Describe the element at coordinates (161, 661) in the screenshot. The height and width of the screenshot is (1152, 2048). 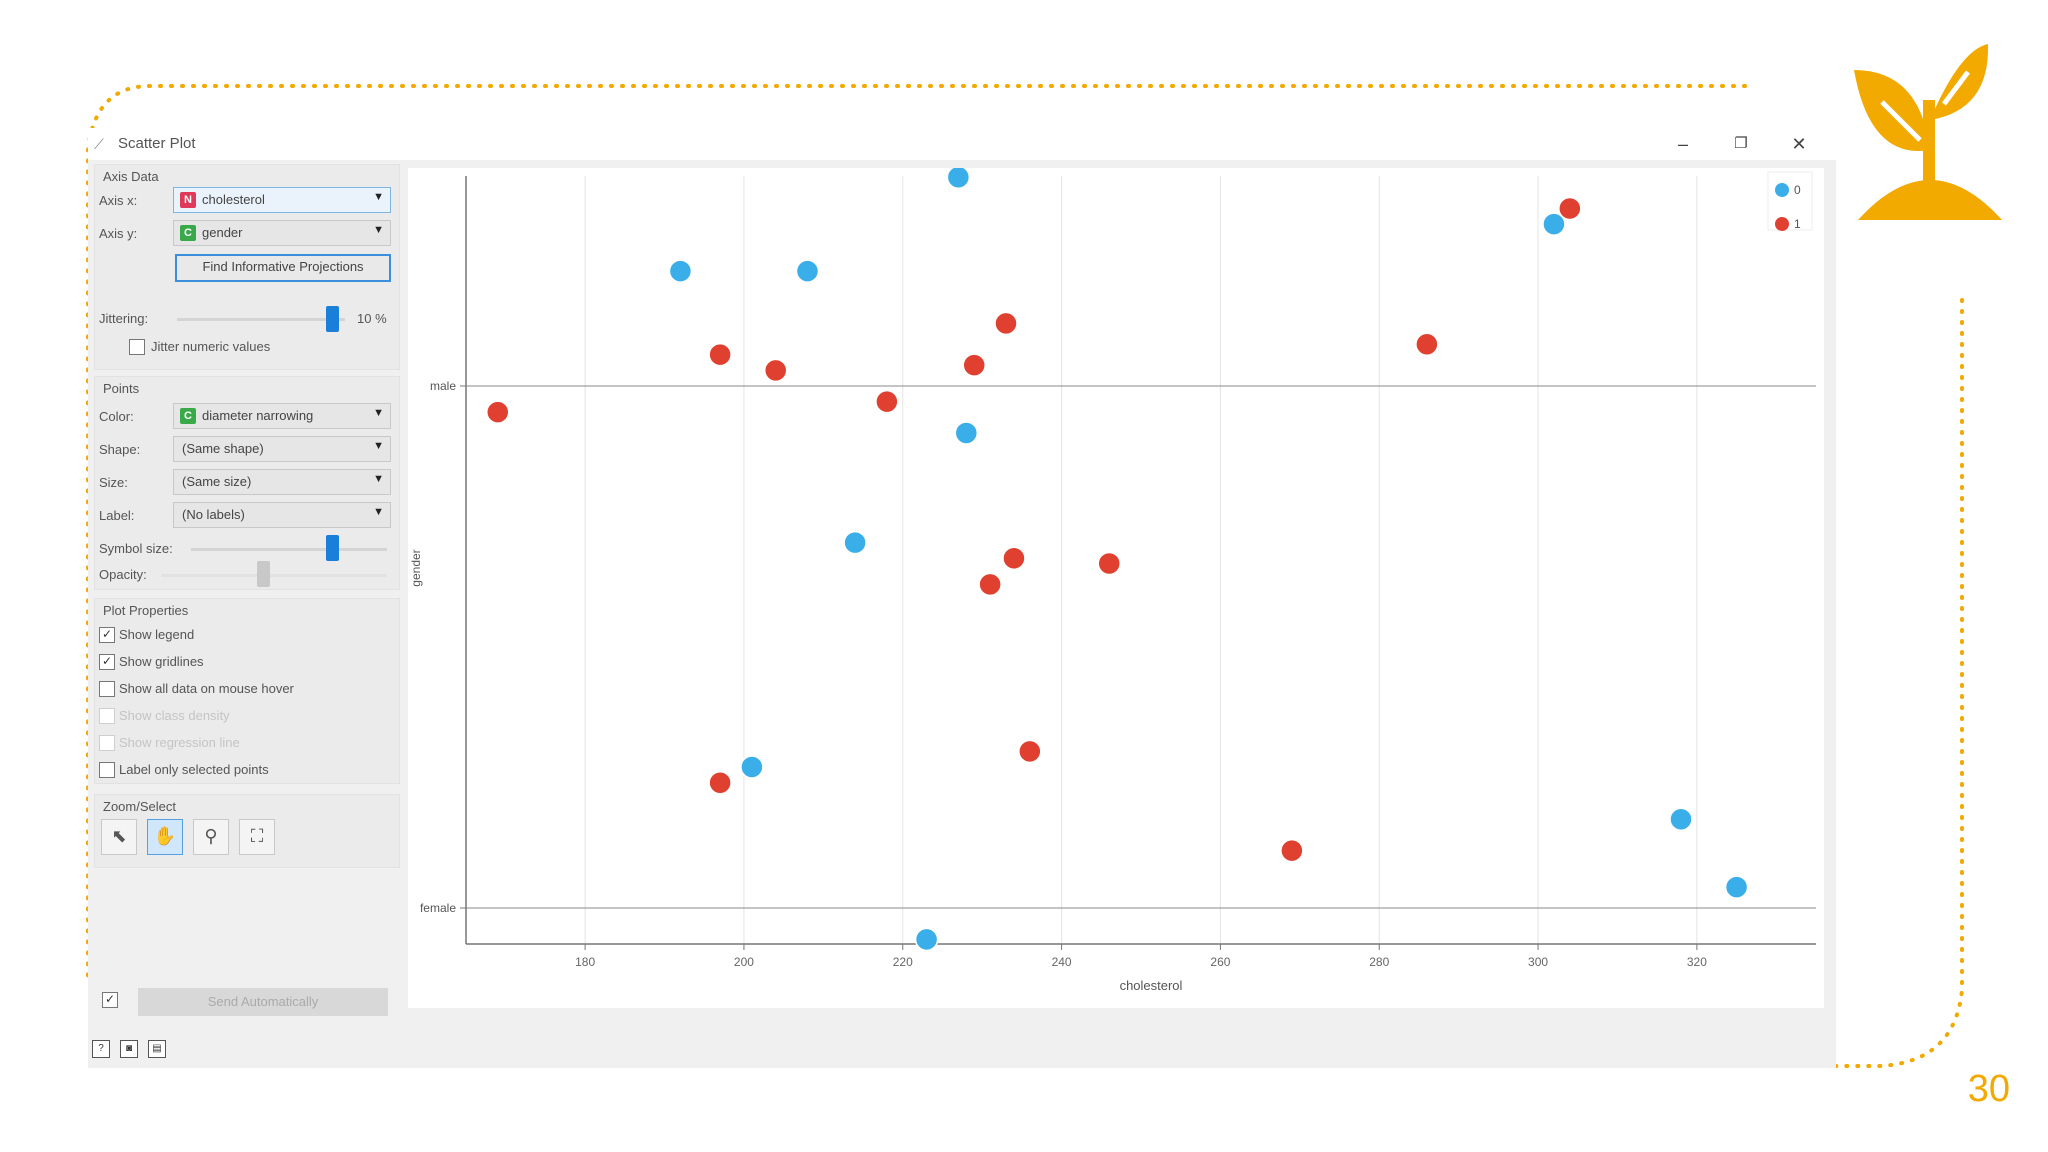
I see `plot-property-label: Show gridlines` at that location.